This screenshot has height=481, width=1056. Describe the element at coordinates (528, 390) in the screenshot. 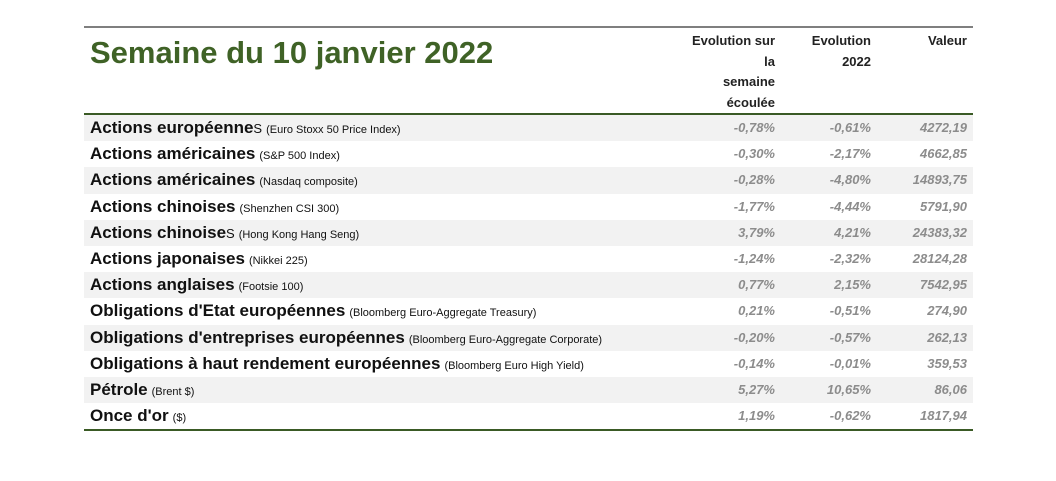

I see `table-row: Pétrole (Brent $) 5,27% 10,65% 86,06` at that location.